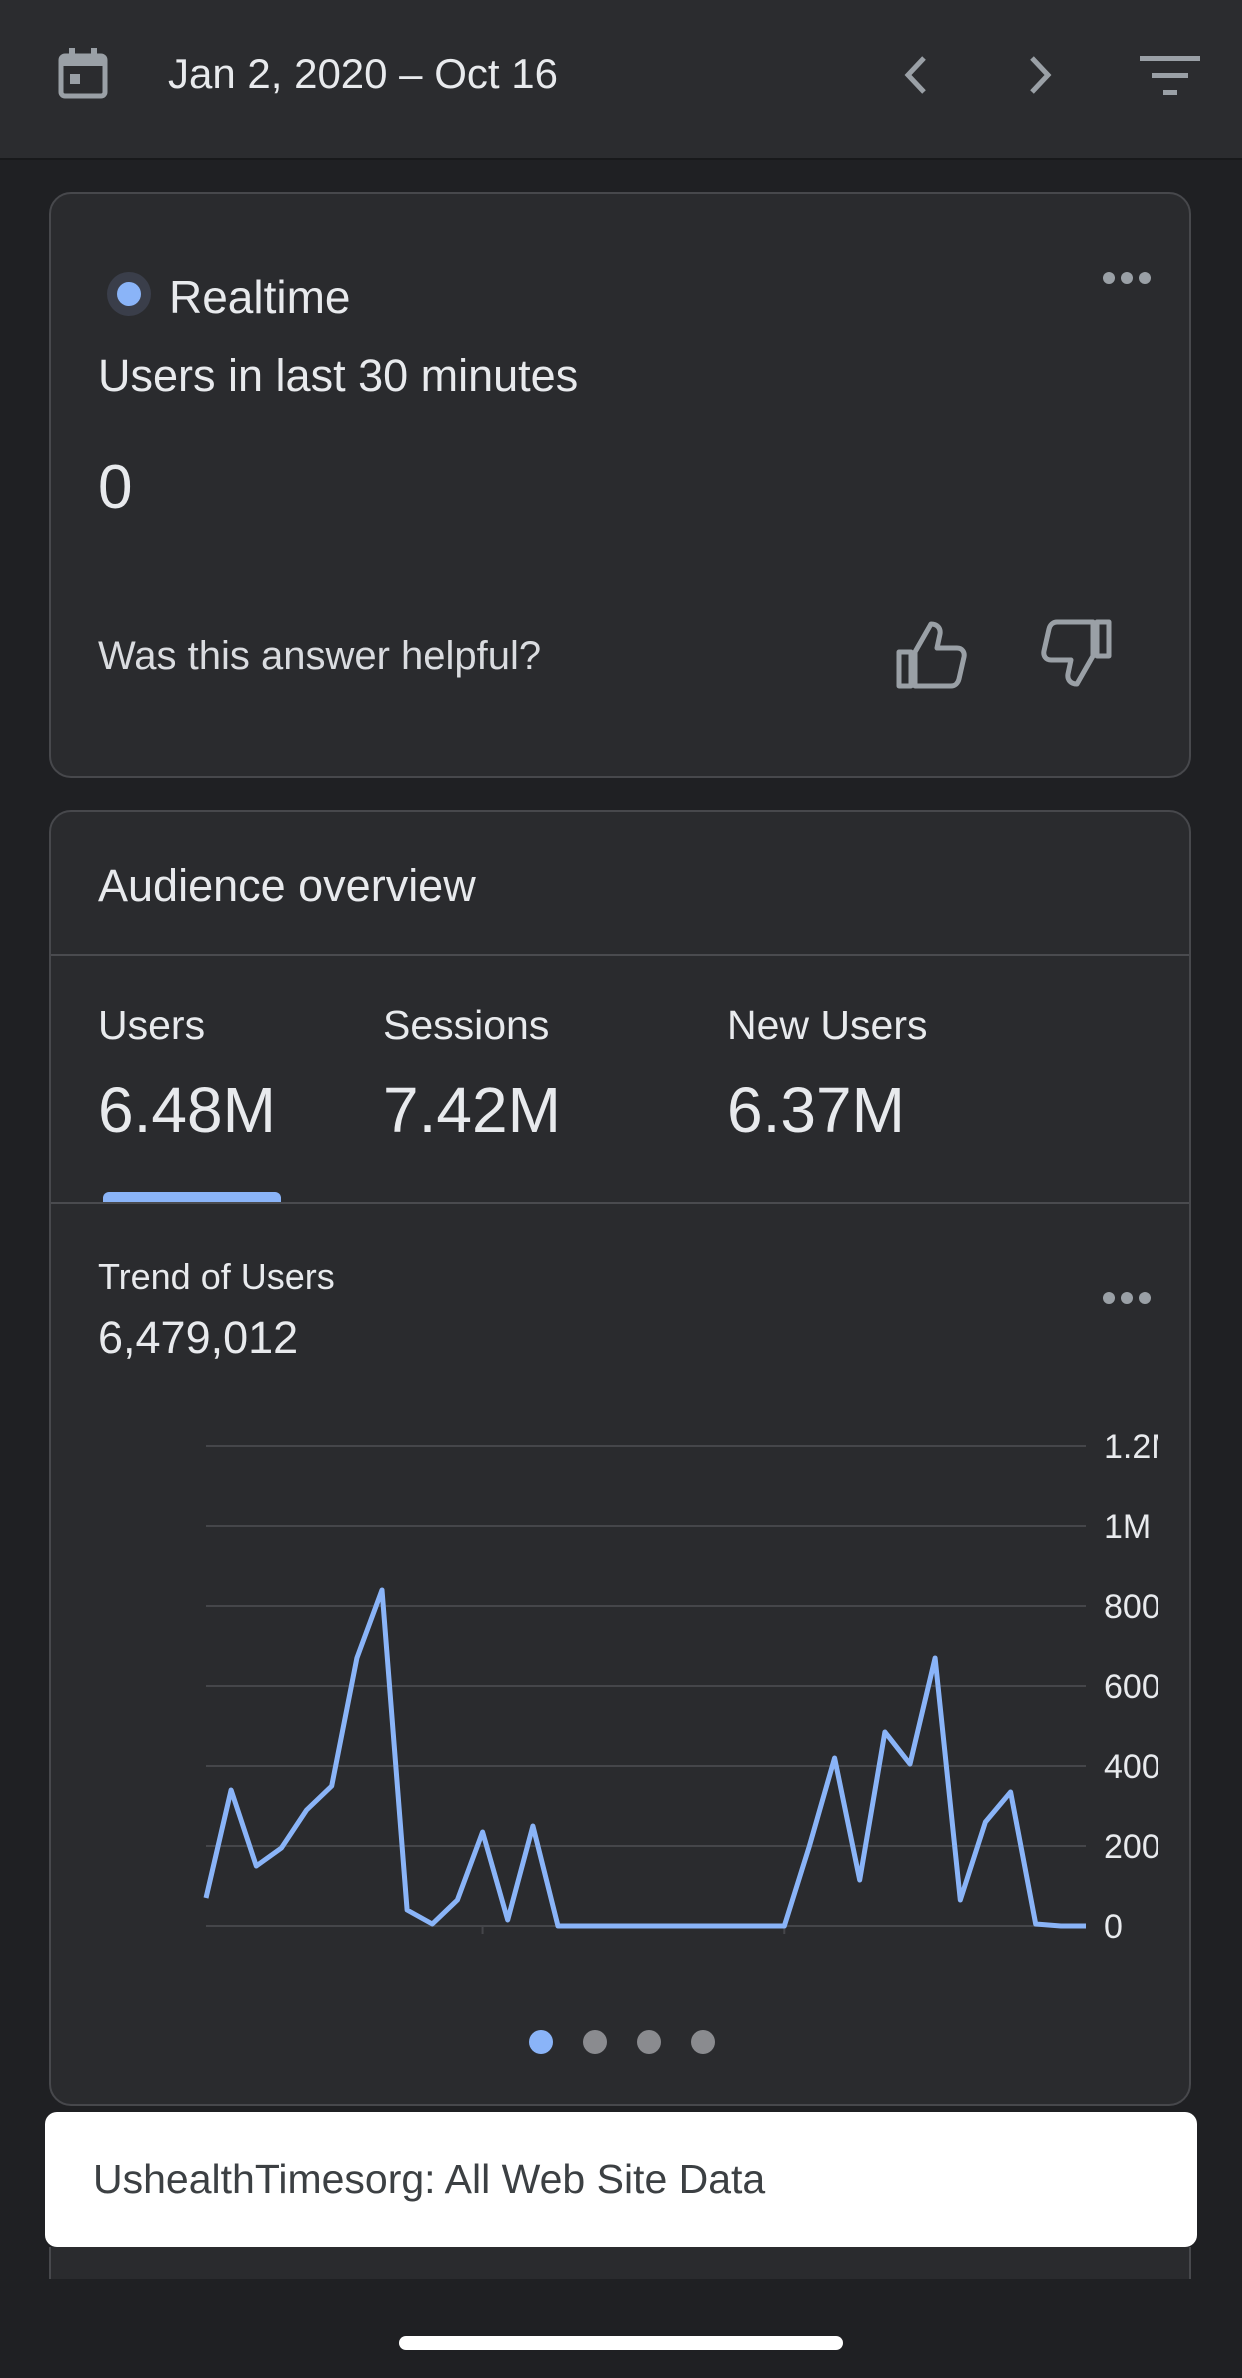 The height and width of the screenshot is (2378, 1242). I want to click on realtime-count: 0, so click(115, 487).